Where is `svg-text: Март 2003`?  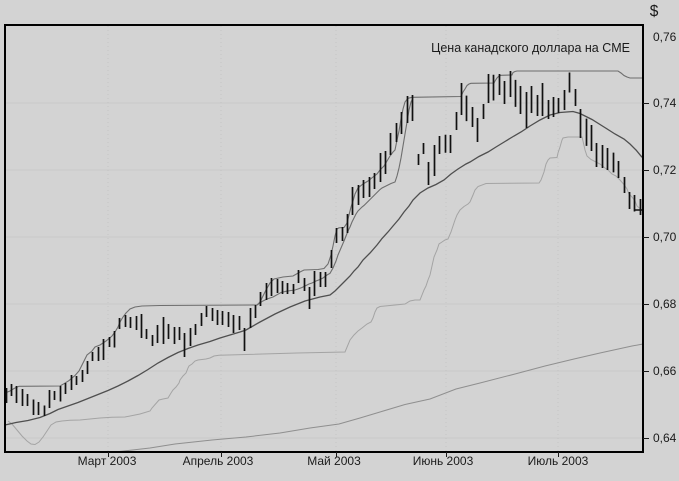 svg-text: Март 2003 is located at coordinates (107, 461).